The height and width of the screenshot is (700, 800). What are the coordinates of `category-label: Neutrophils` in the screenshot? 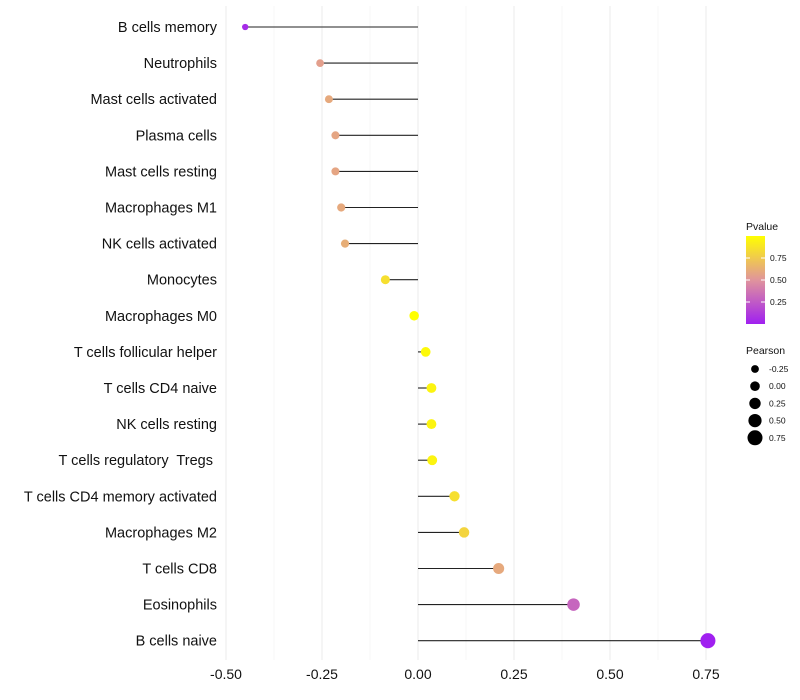 It's located at (180, 64).